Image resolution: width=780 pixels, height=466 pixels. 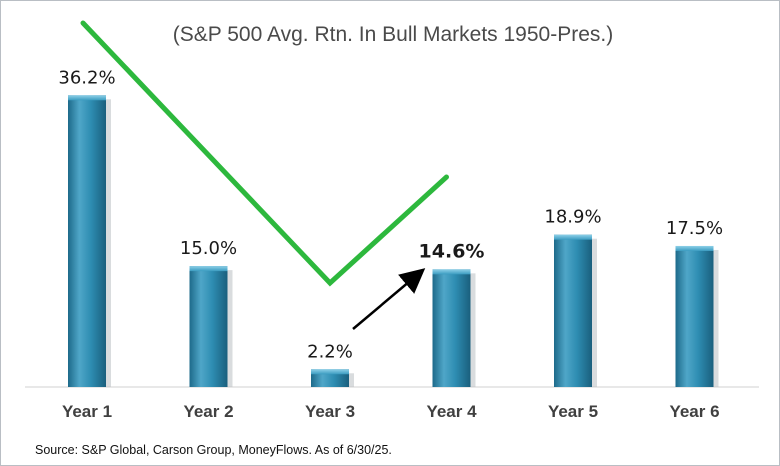 What do you see at coordinates (389, 299) in the screenshot?
I see `year3-to-year4-arrow` at bounding box center [389, 299].